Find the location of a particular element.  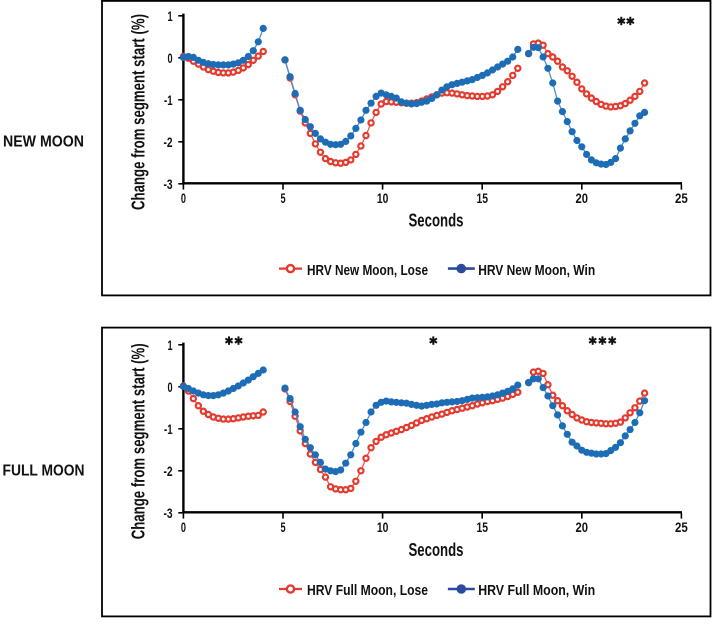

svg-text: HRV Full Moon, Win is located at coordinates (536, 590).